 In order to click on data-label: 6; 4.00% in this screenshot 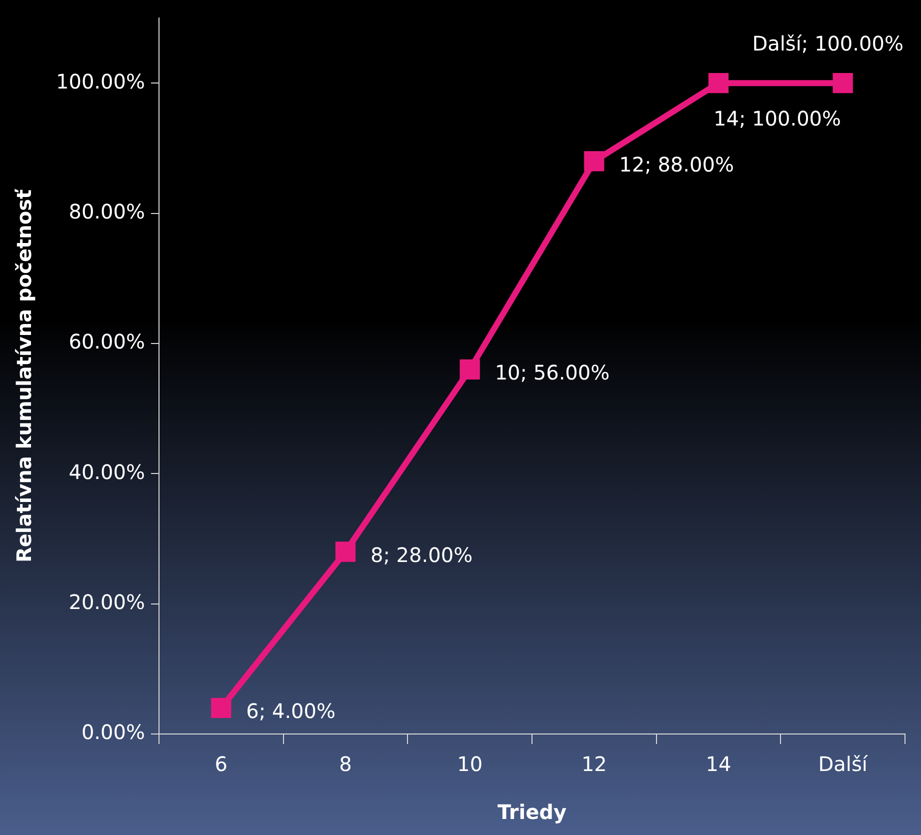, I will do `click(291, 711)`.